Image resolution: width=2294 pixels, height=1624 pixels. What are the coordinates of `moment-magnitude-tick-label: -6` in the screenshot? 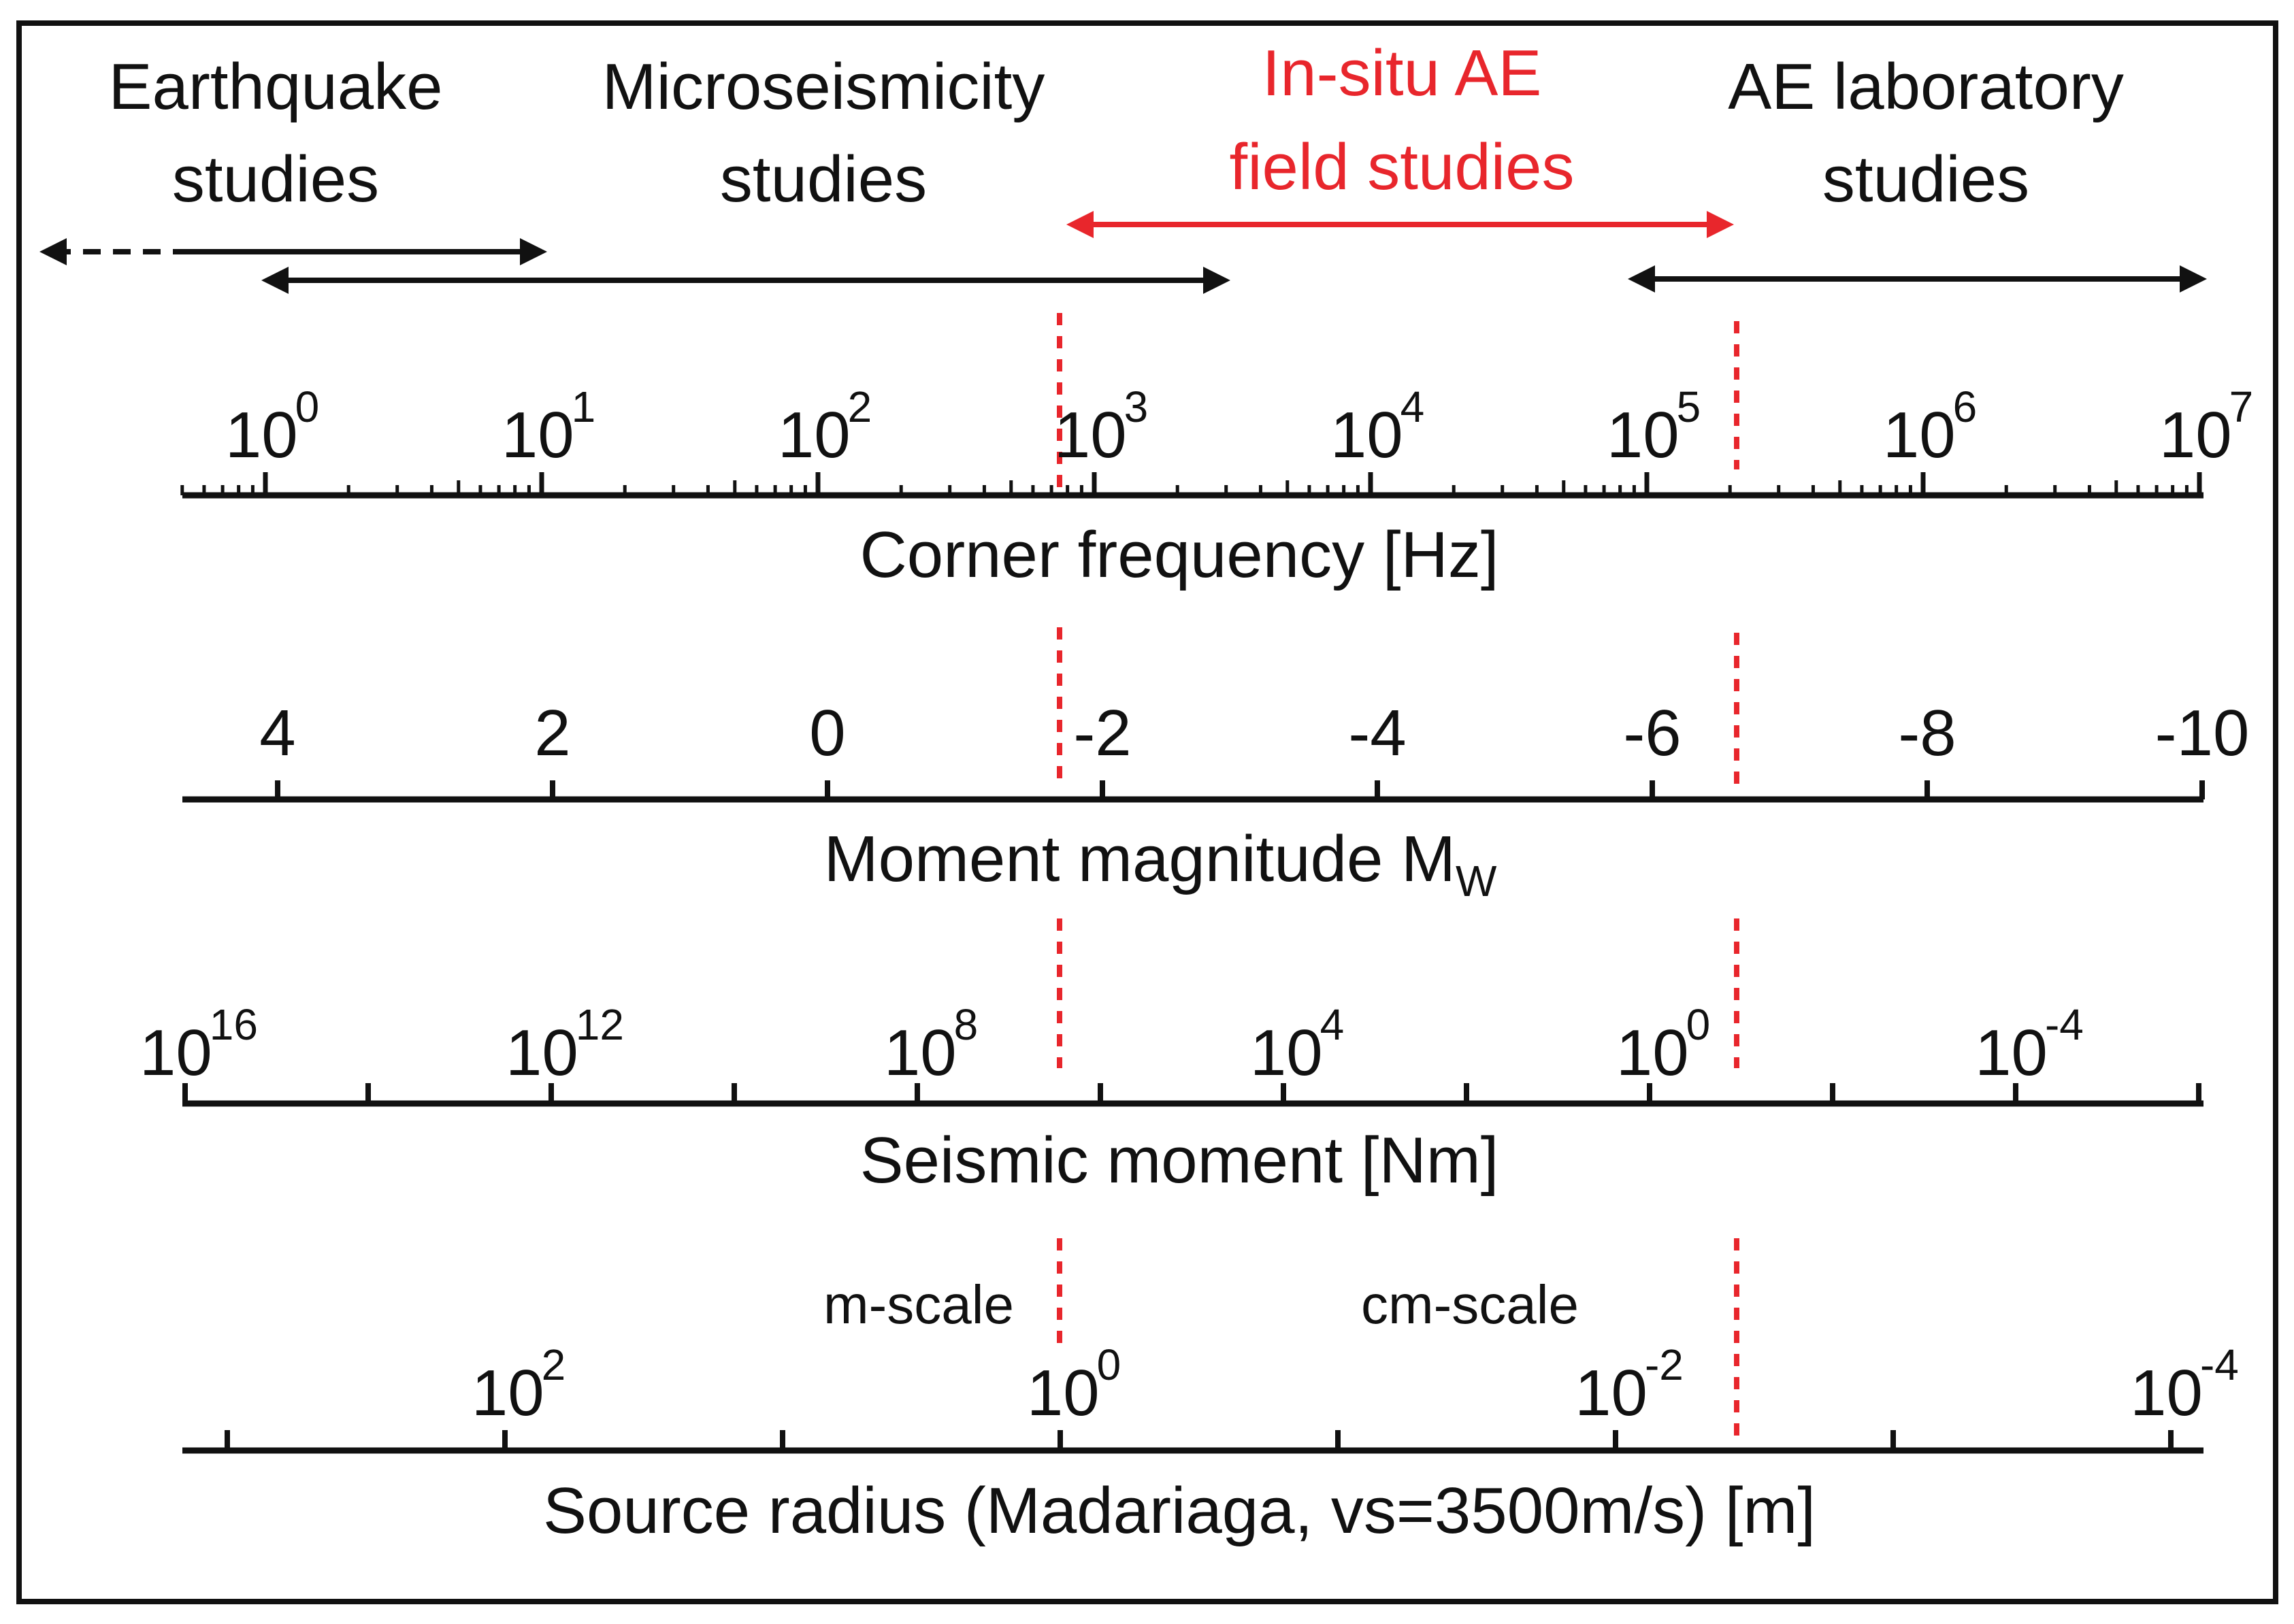 It's located at (1652, 733).